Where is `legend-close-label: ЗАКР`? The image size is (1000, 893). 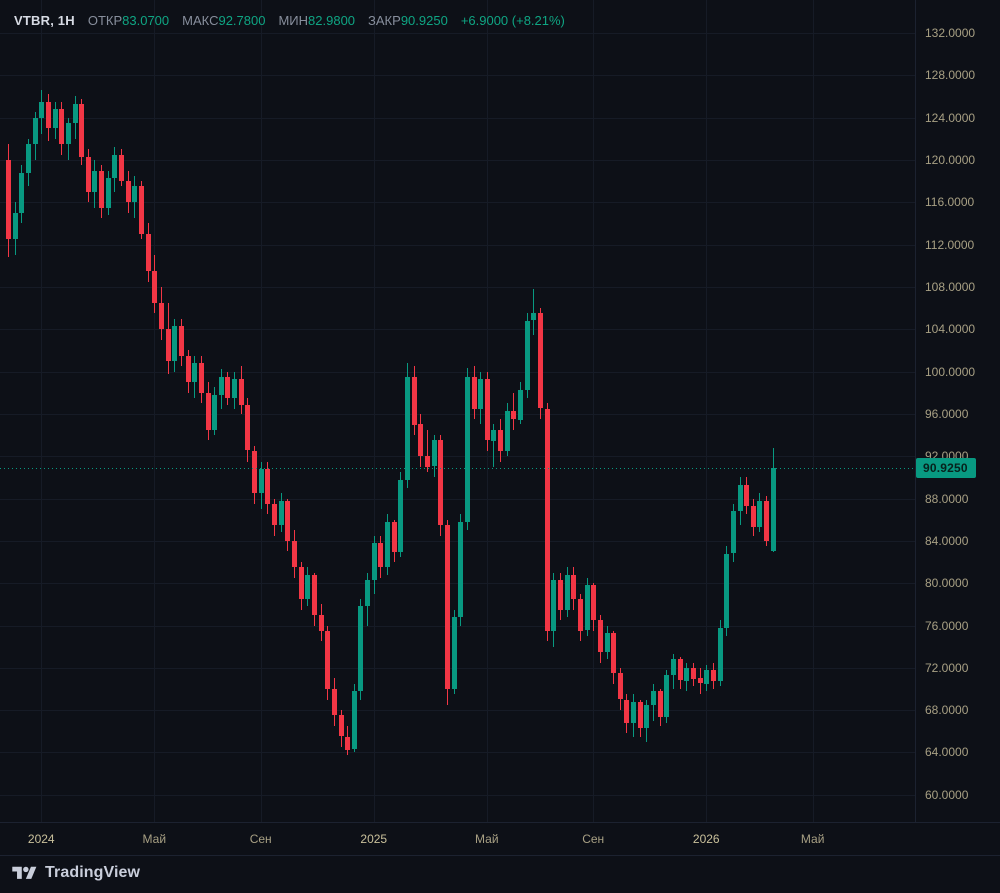 legend-close-label: ЗАКР is located at coordinates (384, 20).